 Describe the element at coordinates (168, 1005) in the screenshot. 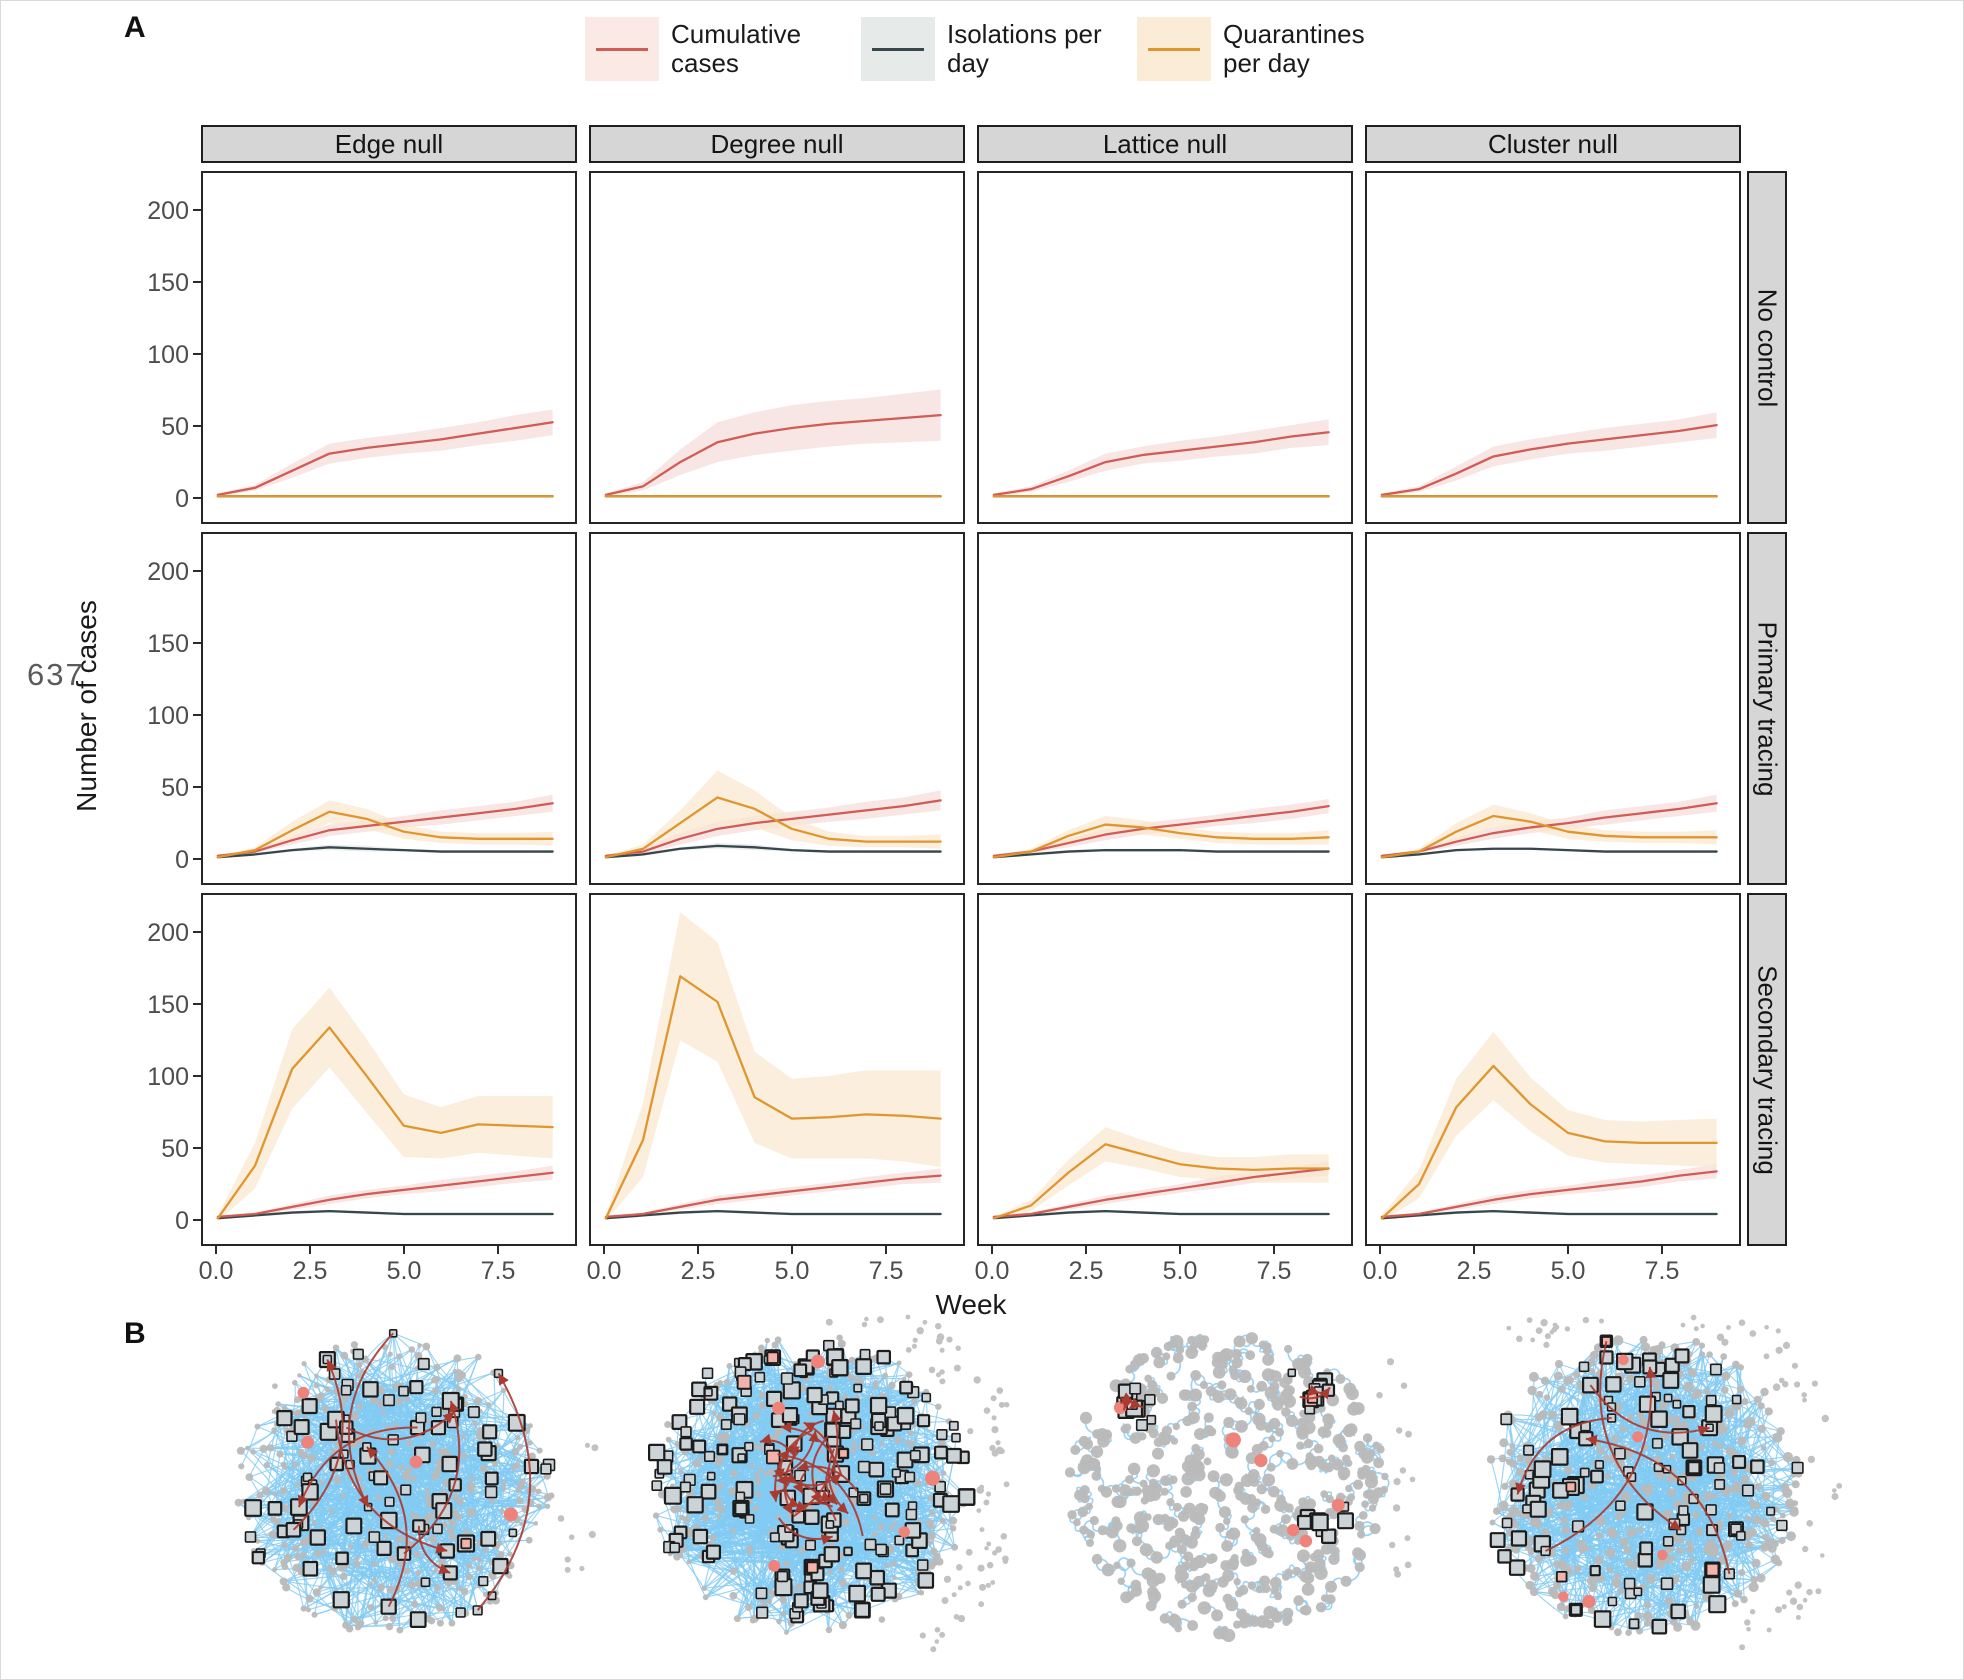

I see `y-tick-label: 150` at that location.